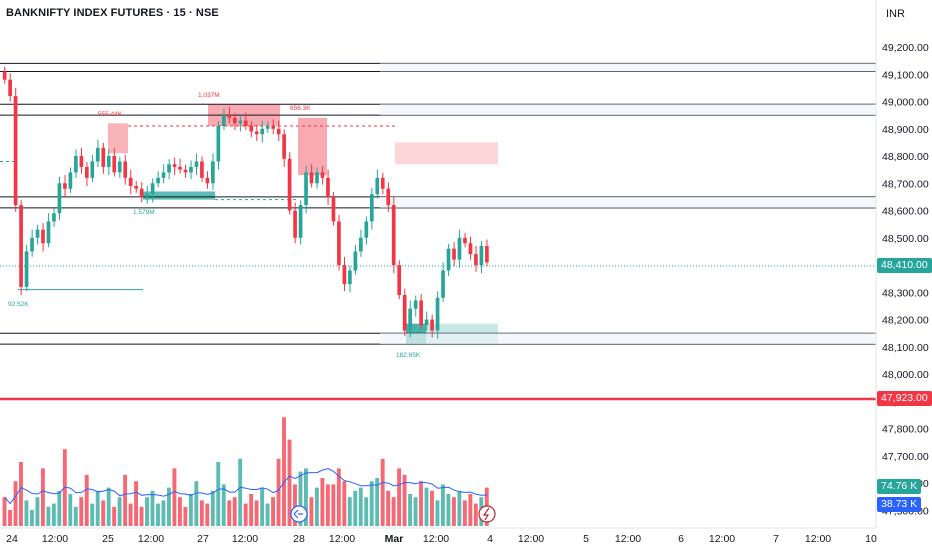 The height and width of the screenshot is (550, 932). I want to click on volume-annotation: 182.85K, so click(408, 355).